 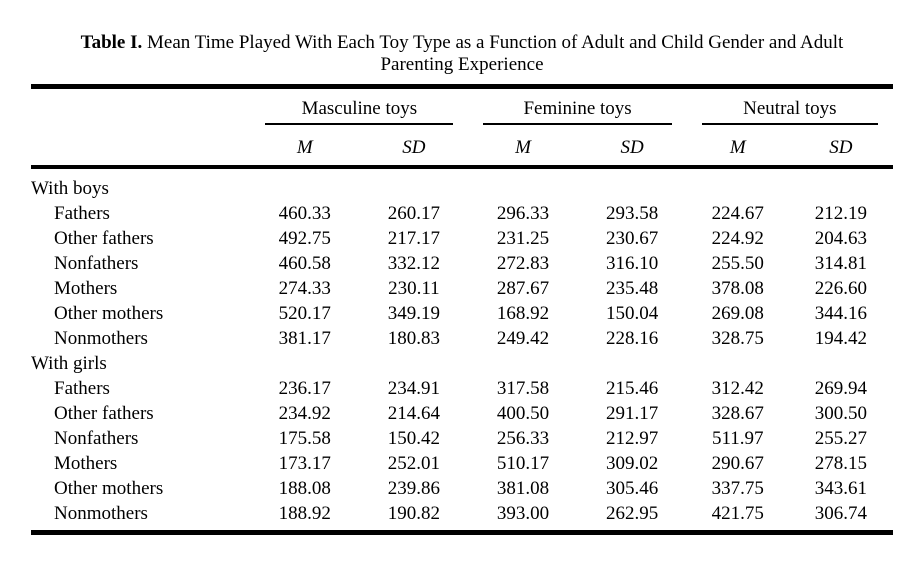 I want to click on cell-value: 460.33, so click(x=304, y=213).